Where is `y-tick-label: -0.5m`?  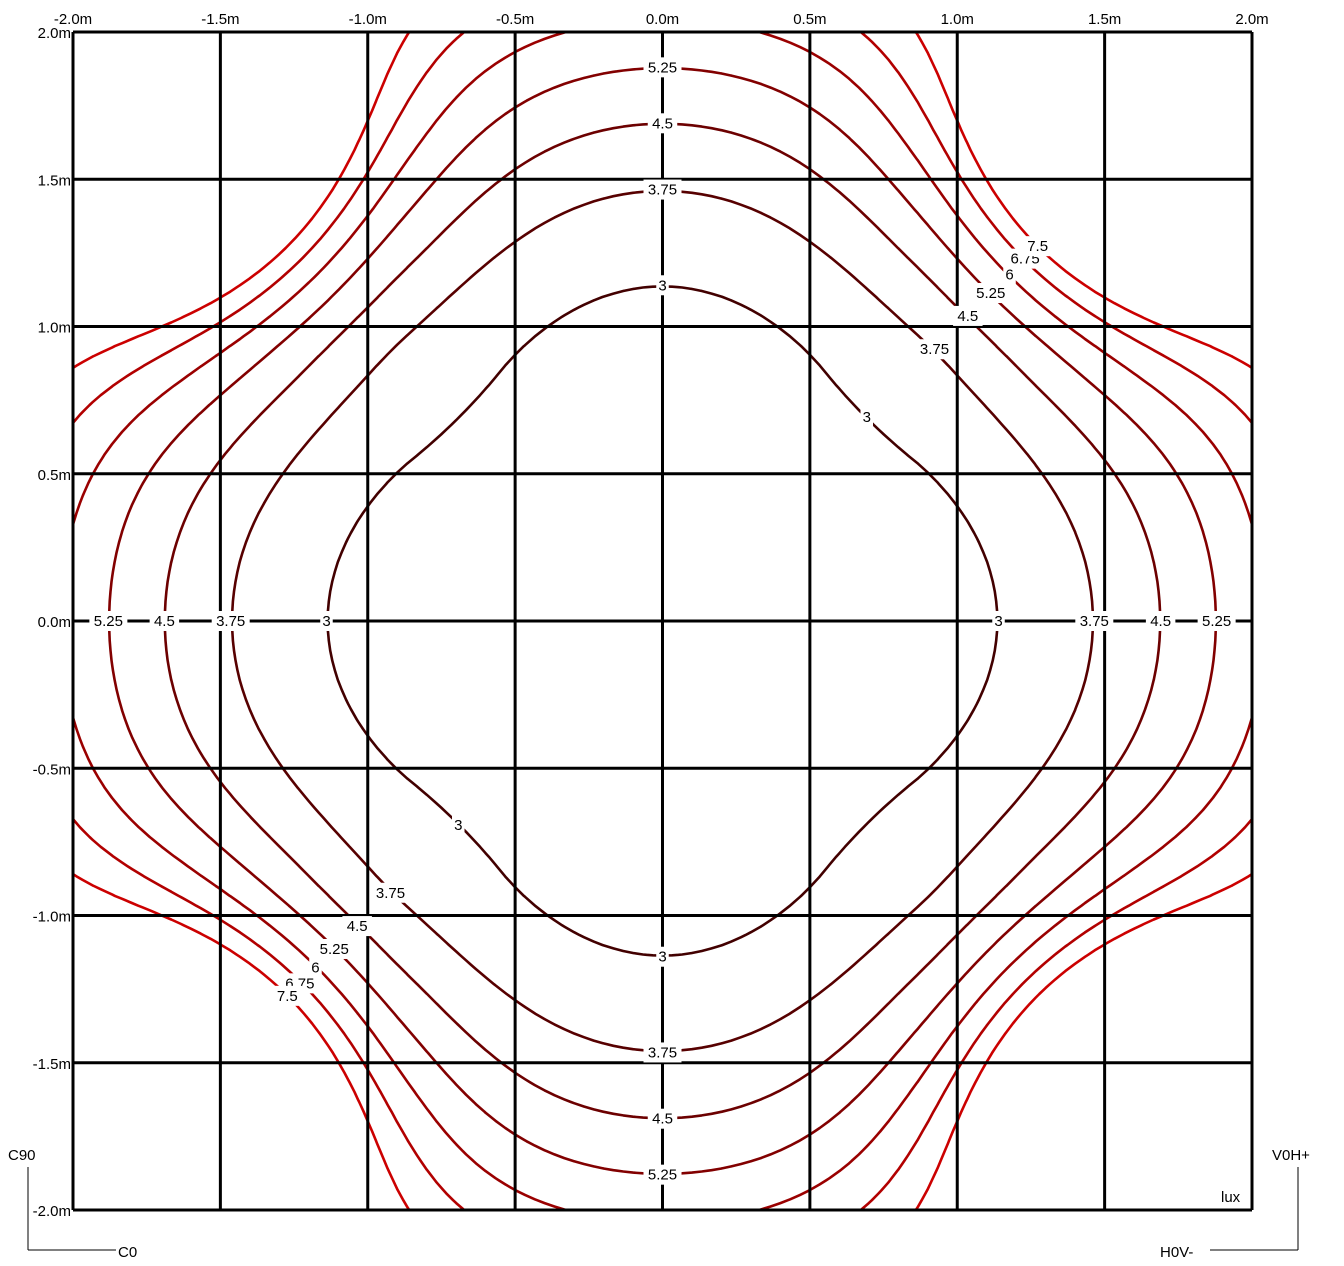
y-tick-label: -0.5m is located at coordinates (52, 769).